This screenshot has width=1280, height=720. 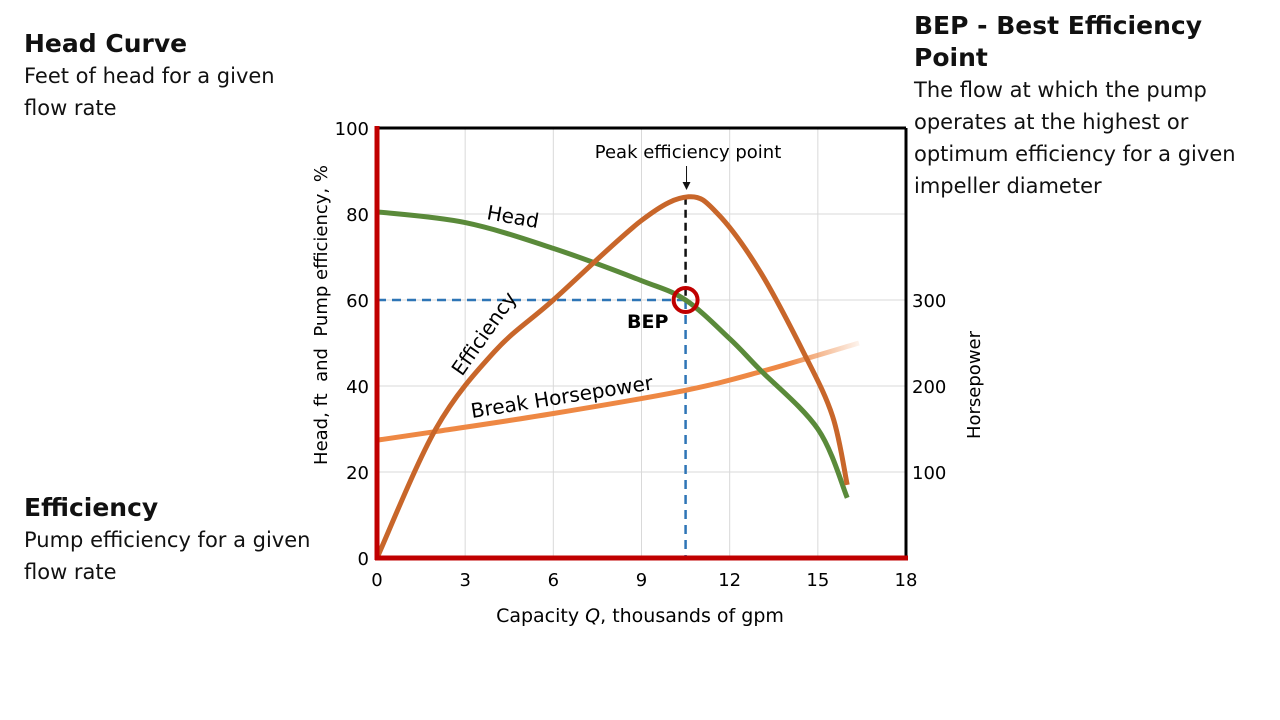 What do you see at coordinates (149, 92) in the screenshot?
I see `head-curve-text: Feet of head for a given flow rate` at bounding box center [149, 92].